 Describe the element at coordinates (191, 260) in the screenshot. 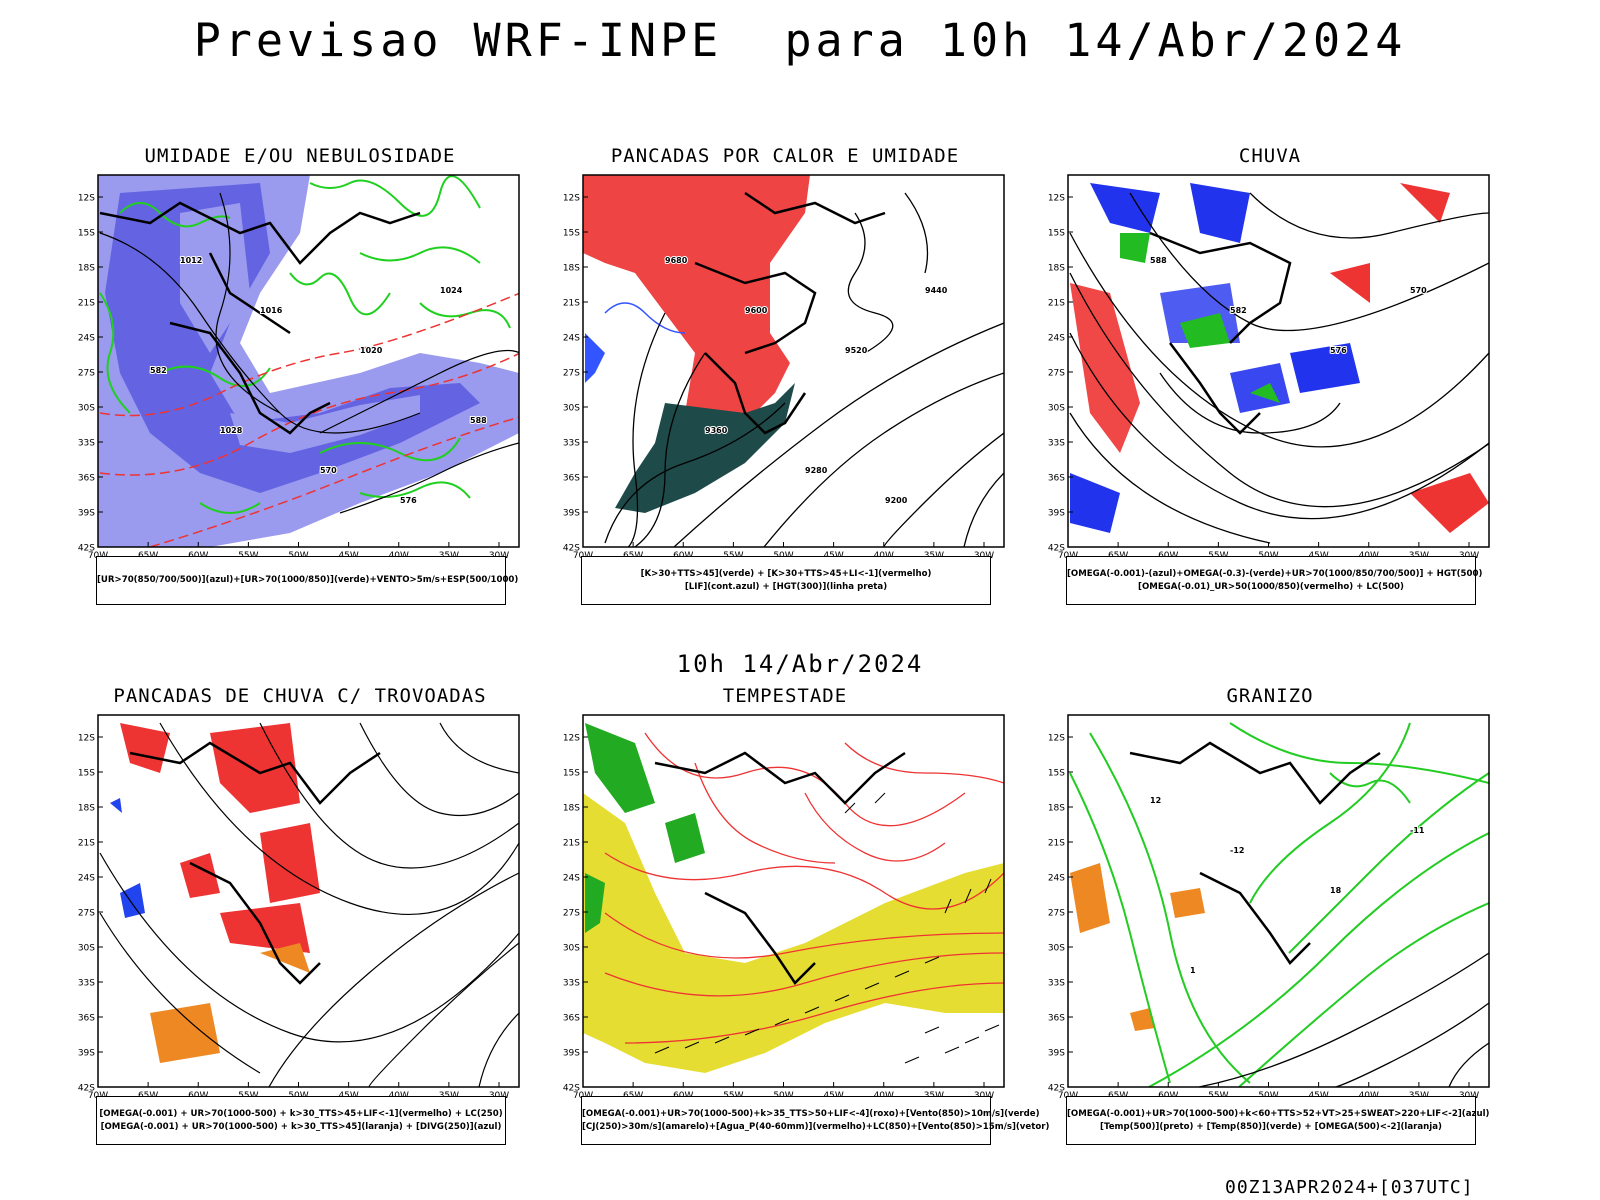

I see `contour-label: 1012` at that location.